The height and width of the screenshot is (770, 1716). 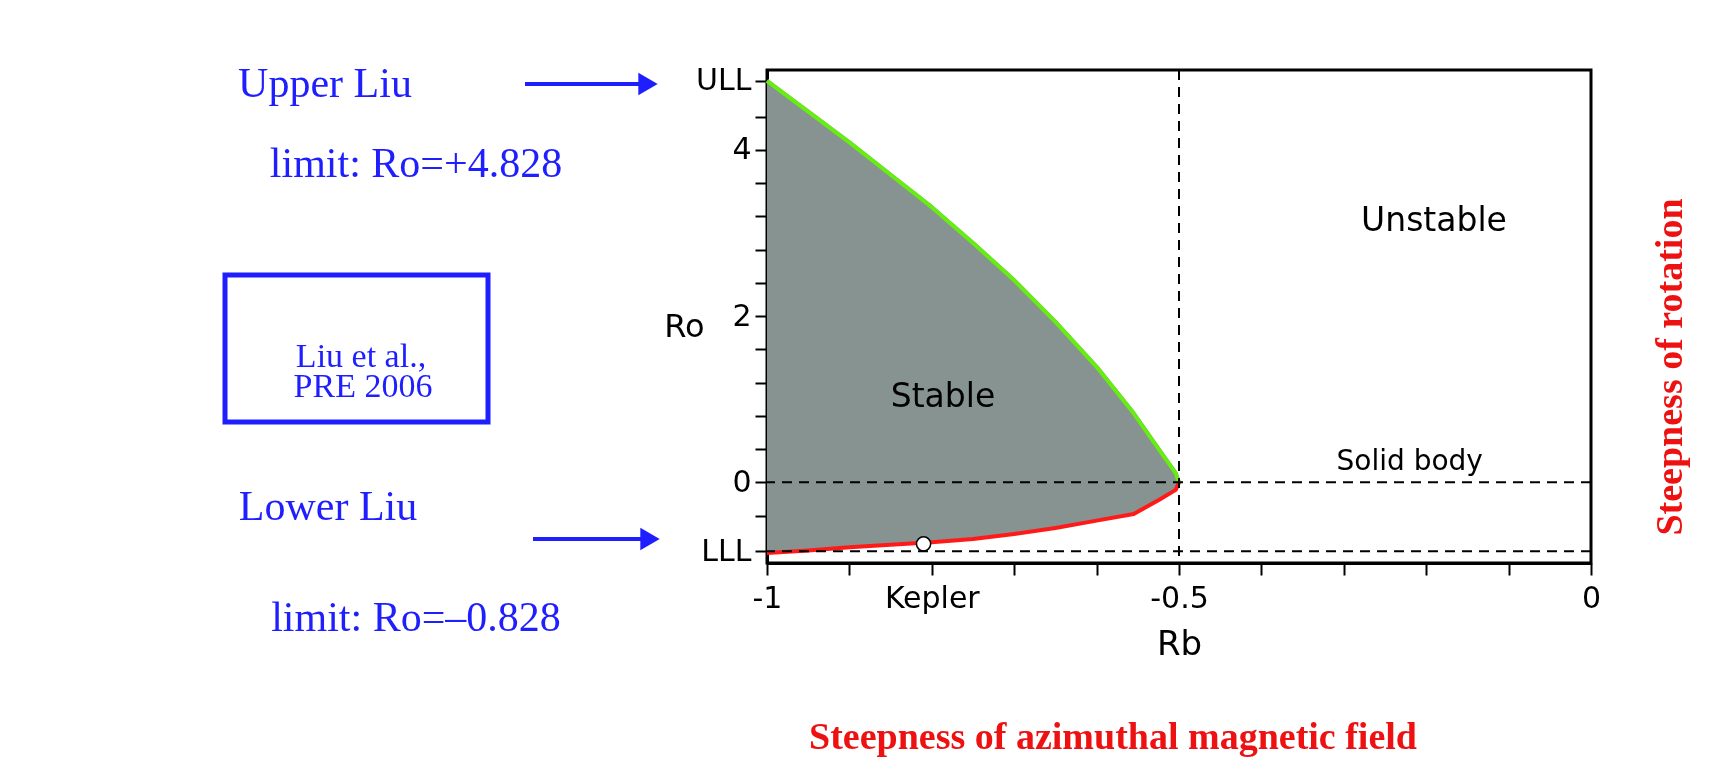 I want to click on x-tick-label: 0, so click(x=1591, y=597).